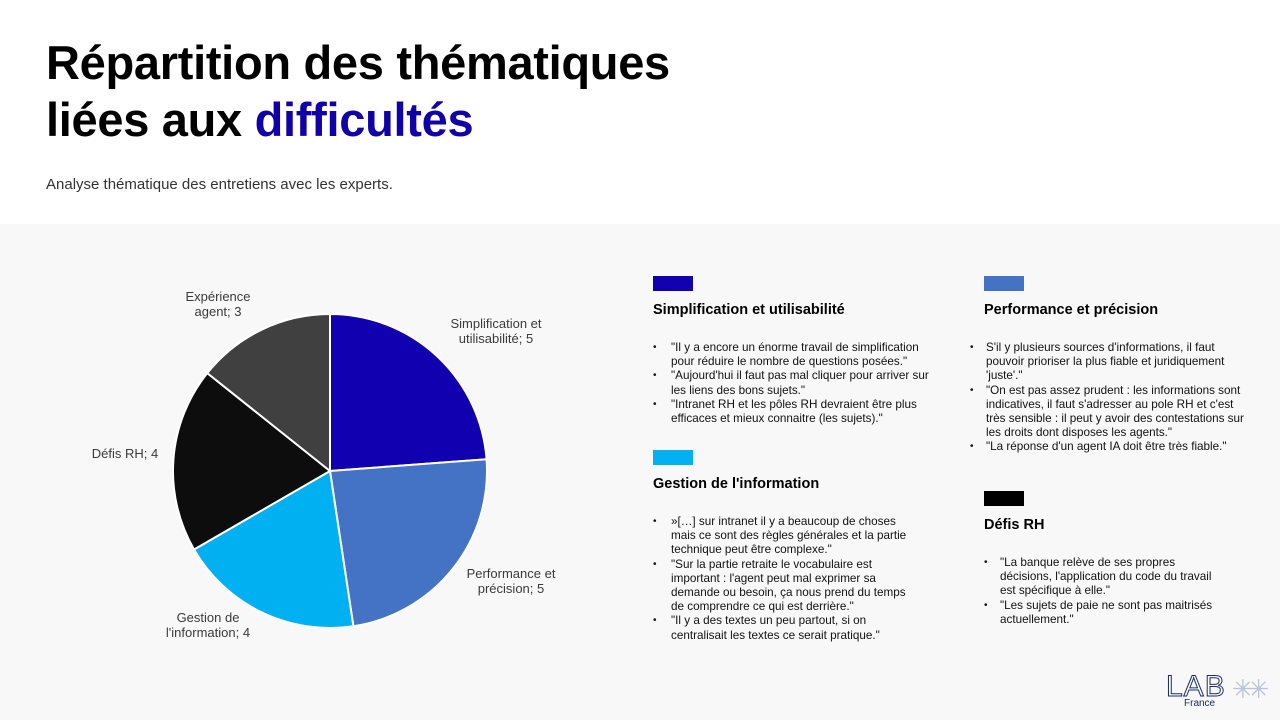  I want to click on title-line-1: Répartition des thématiques, so click(358, 62).